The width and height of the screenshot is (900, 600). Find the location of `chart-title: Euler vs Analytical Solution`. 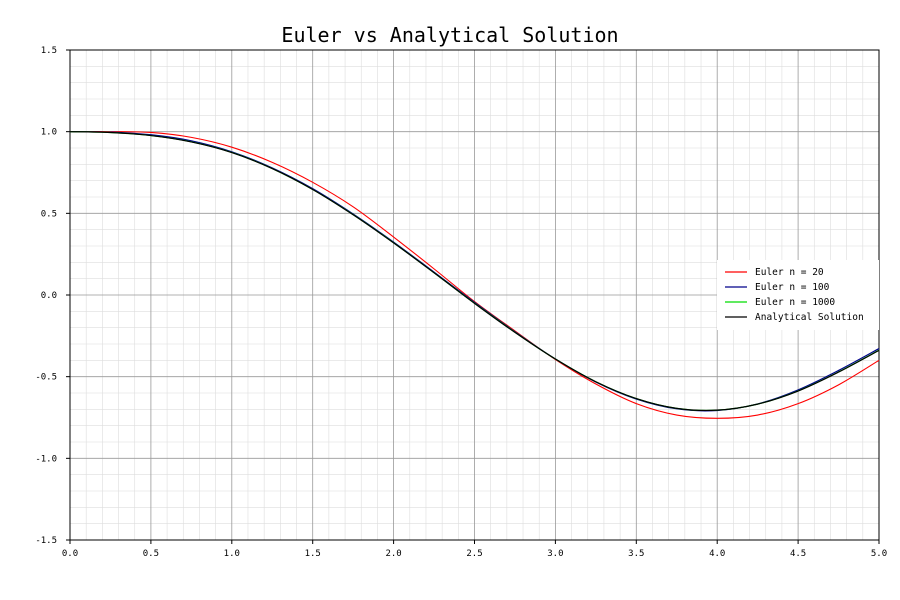

chart-title: Euler vs Analytical Solution is located at coordinates (449, 35).